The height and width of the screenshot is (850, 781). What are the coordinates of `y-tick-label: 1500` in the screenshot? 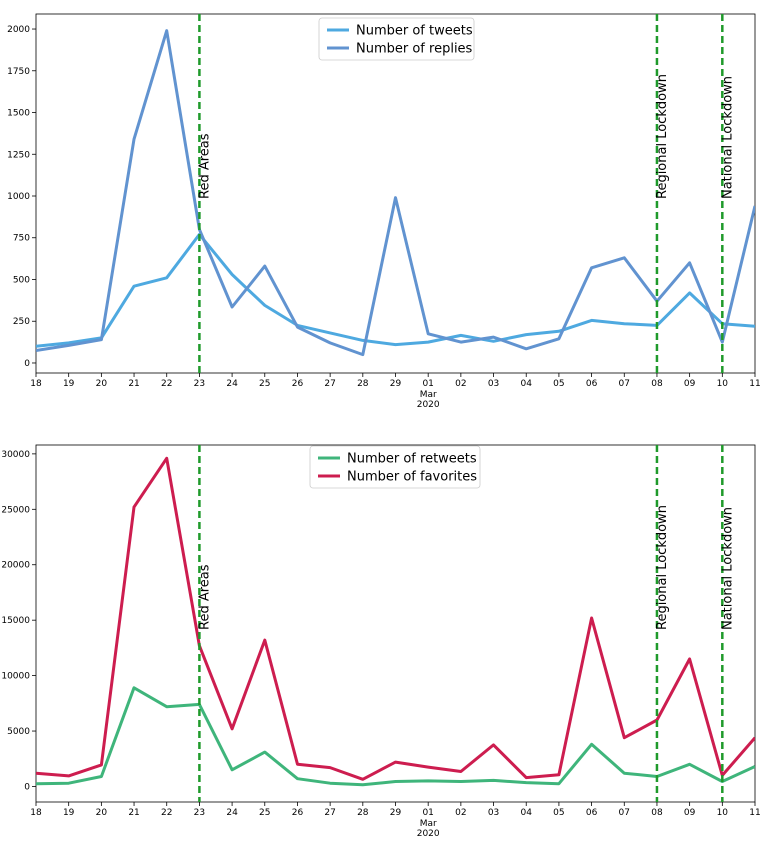 It's located at (18, 114).